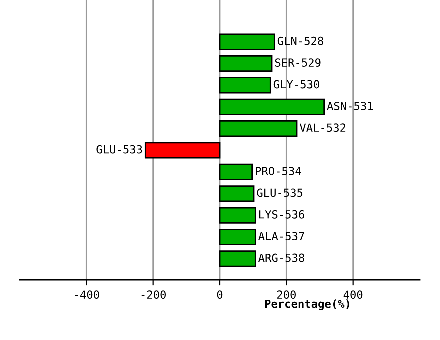 The image size is (440, 340). What do you see at coordinates (298, 63) in the screenshot?
I see `y-tick-label: SER-529` at bounding box center [298, 63].